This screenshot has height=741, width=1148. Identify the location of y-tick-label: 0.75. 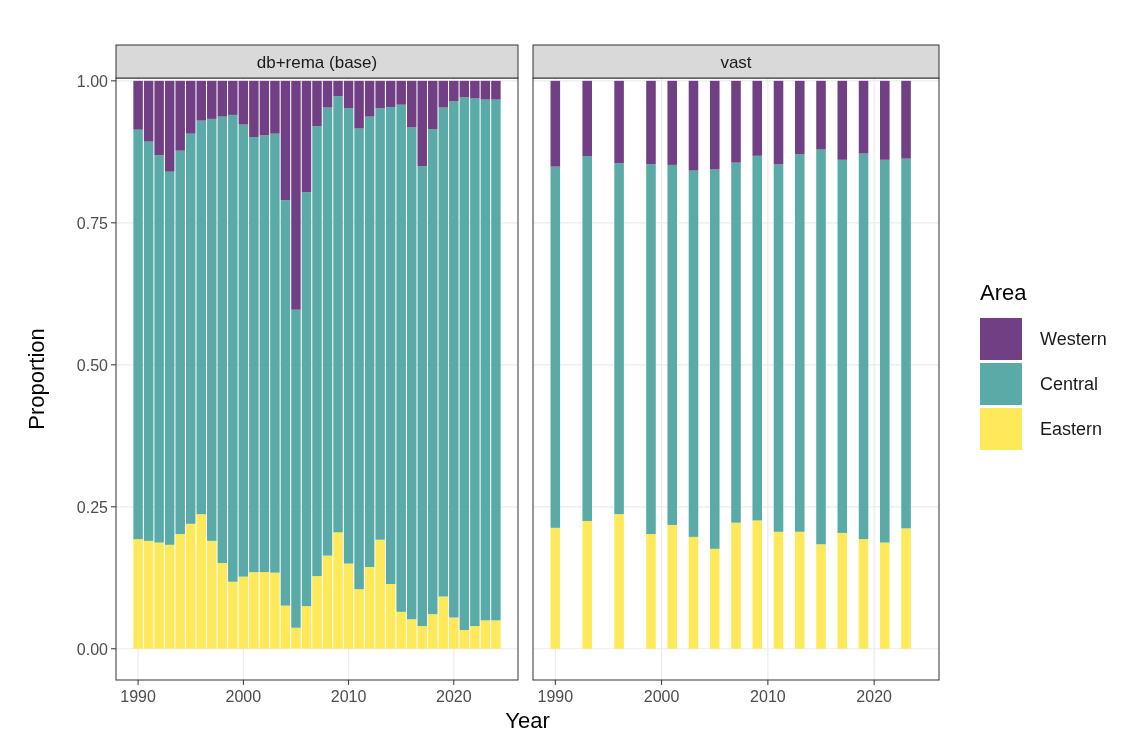
(92, 223).